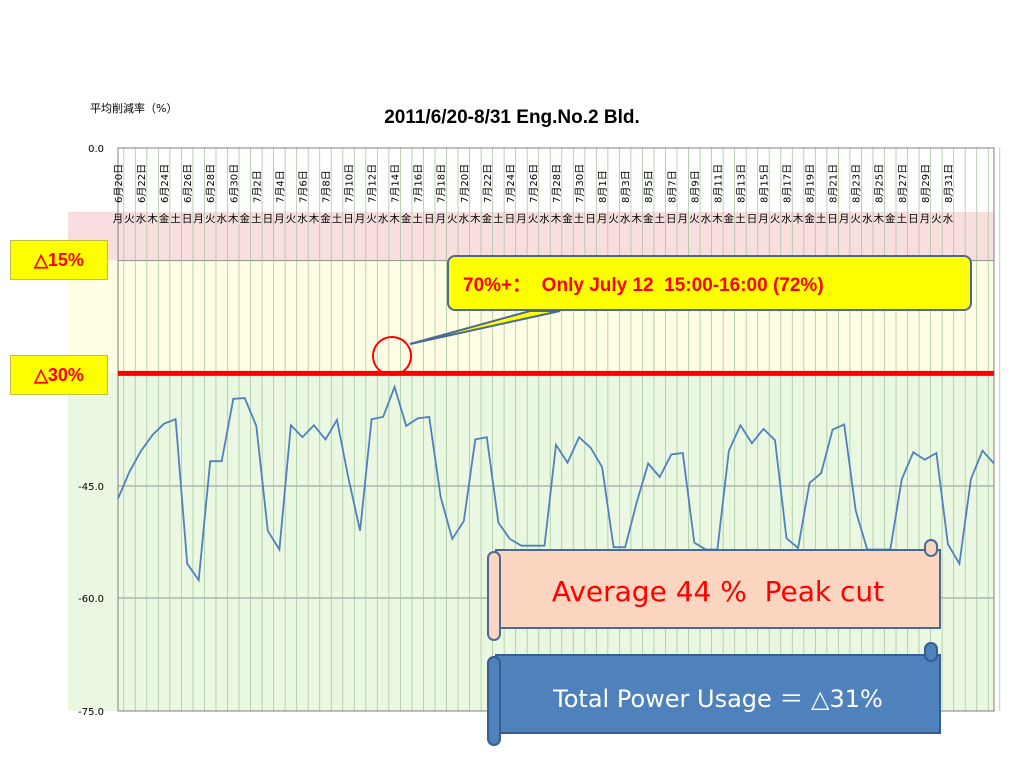  What do you see at coordinates (718, 698) in the screenshot?
I see `total-text: Total Power Usage ＝ △31%` at bounding box center [718, 698].